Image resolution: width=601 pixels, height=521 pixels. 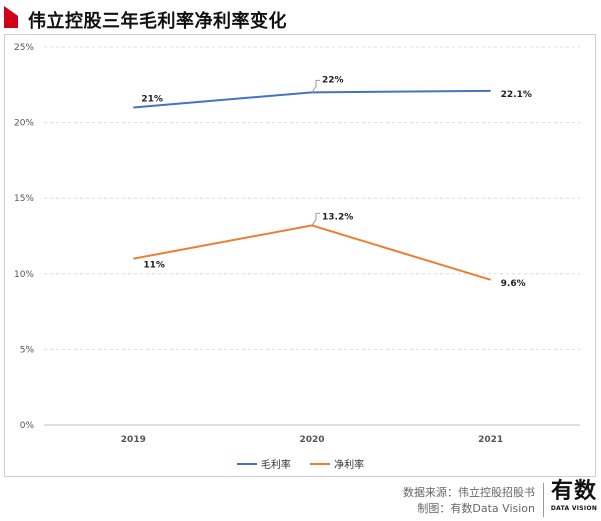 What do you see at coordinates (27, 426) in the screenshot?
I see `y-tick-label: 0%` at bounding box center [27, 426].